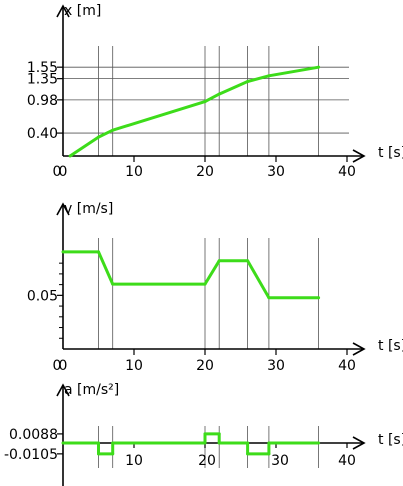  I want to click on position-x-tick-label: 20, so click(205, 172).